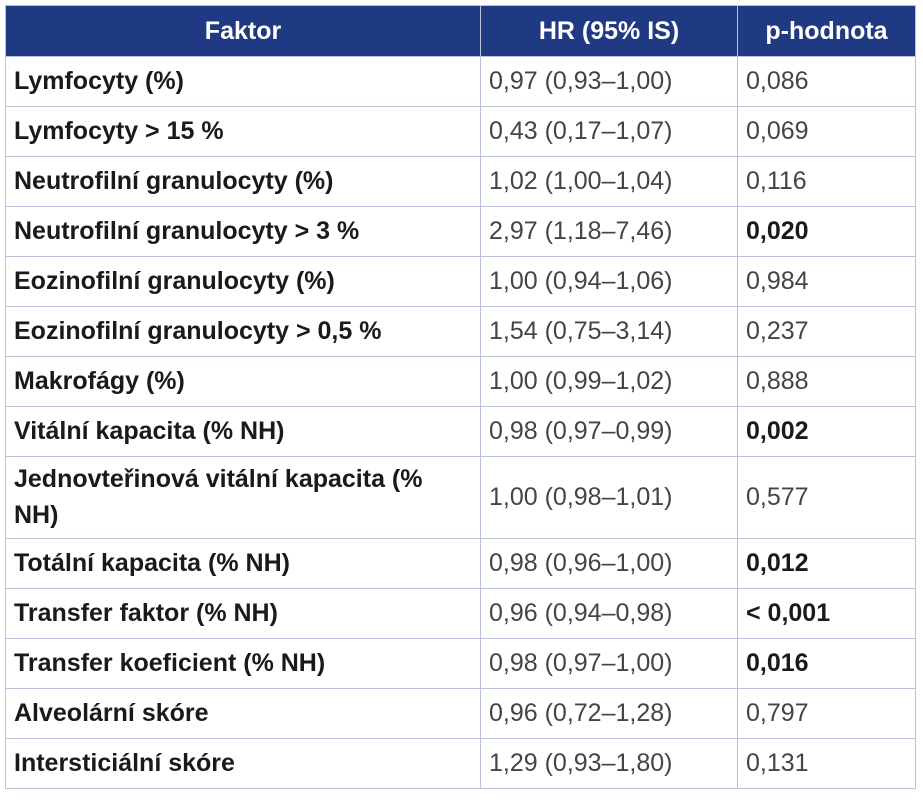 This screenshot has height=800, width=923. Describe the element at coordinates (826, 81) in the screenshot. I see `p-value-cell: 0,086` at that location.